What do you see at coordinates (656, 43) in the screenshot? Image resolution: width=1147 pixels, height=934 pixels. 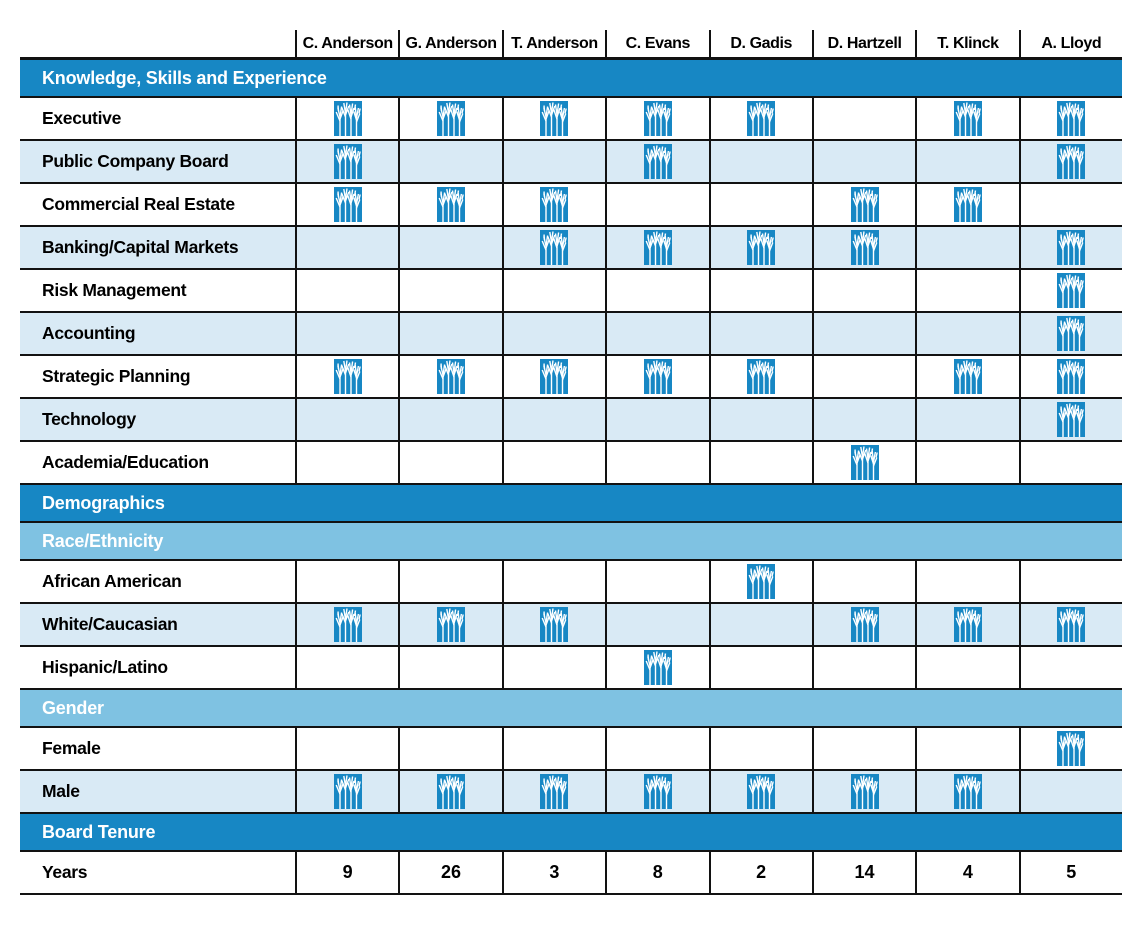 I see `column-header: C. Evans` at bounding box center [656, 43].